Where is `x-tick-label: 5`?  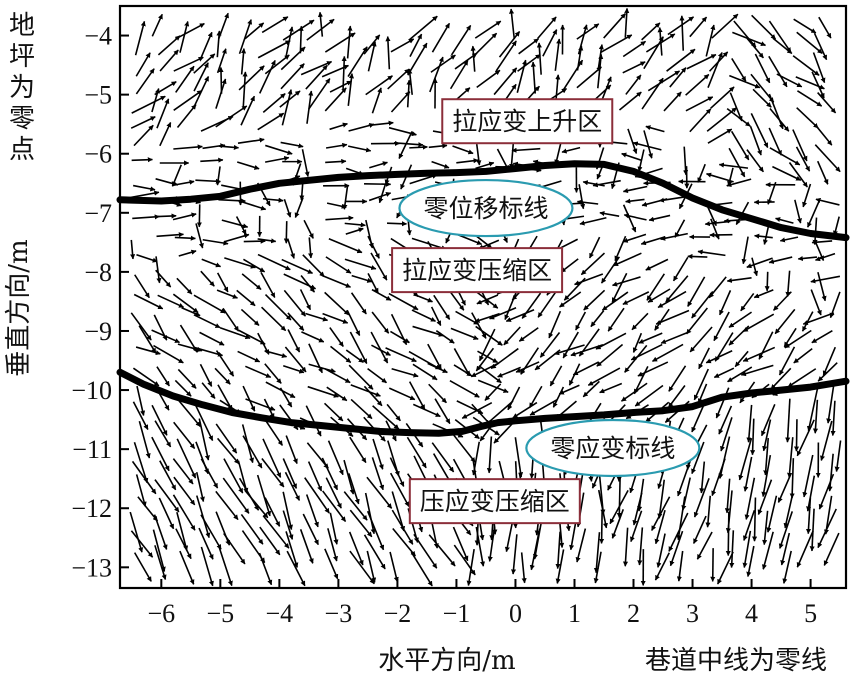 x-tick-label: 5 is located at coordinates (810, 613).